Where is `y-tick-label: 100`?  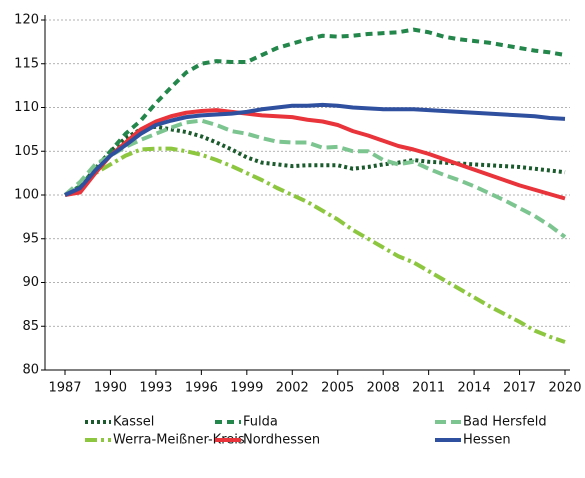 y-tick-label: 100 is located at coordinates (26, 195).